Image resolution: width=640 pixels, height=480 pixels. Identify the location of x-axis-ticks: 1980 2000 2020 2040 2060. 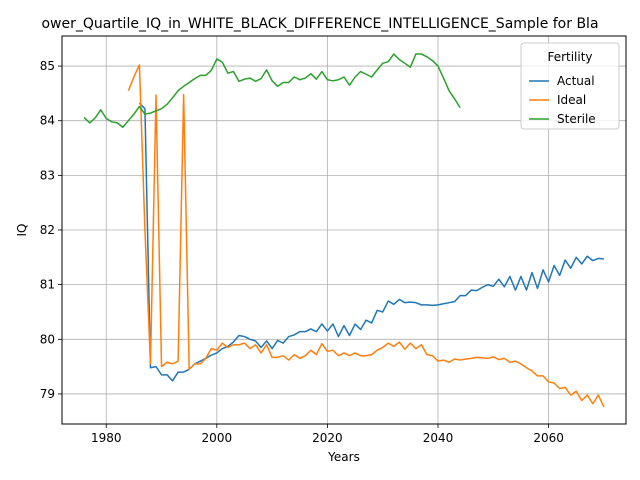
(327, 434).